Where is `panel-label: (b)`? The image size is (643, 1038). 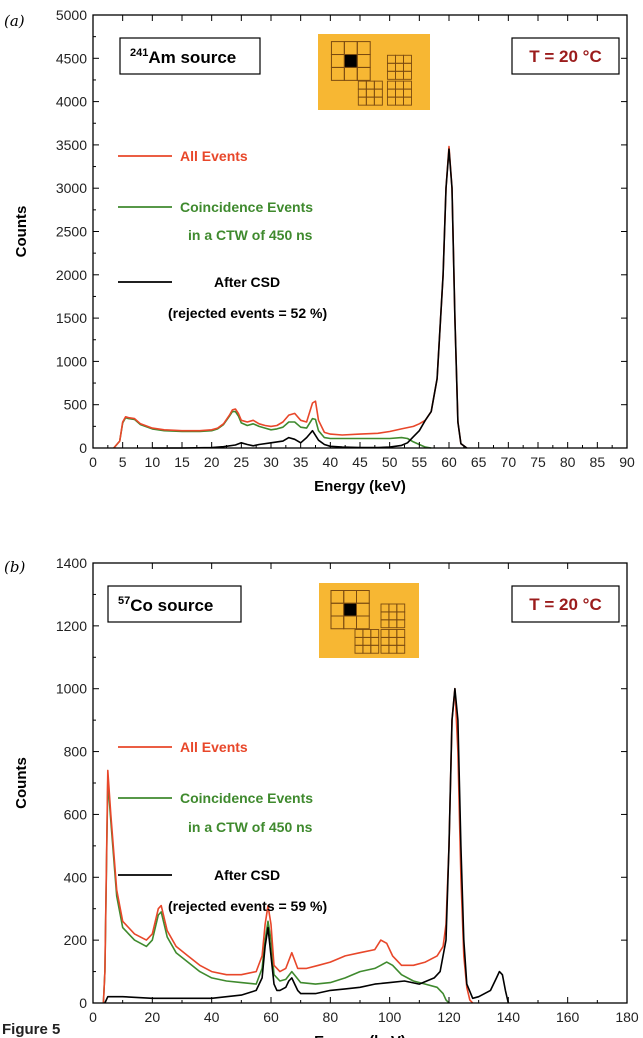 panel-label: (b) is located at coordinates (14, 567).